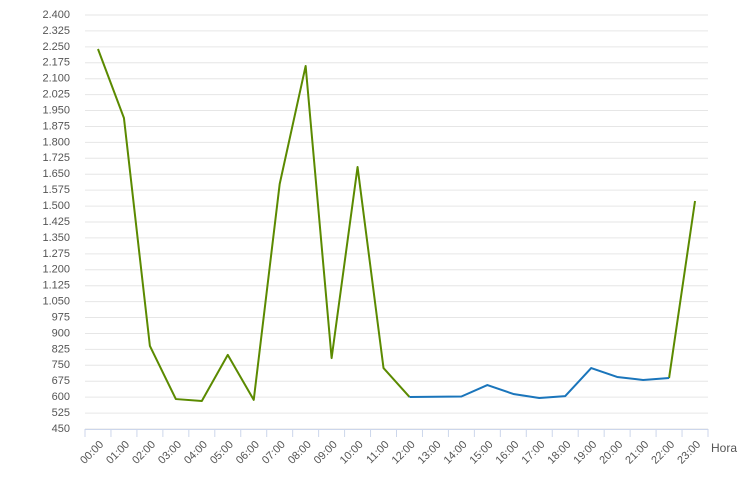  What do you see at coordinates (248, 453) in the screenshot?
I see `x-tick-label: 06:00` at bounding box center [248, 453].